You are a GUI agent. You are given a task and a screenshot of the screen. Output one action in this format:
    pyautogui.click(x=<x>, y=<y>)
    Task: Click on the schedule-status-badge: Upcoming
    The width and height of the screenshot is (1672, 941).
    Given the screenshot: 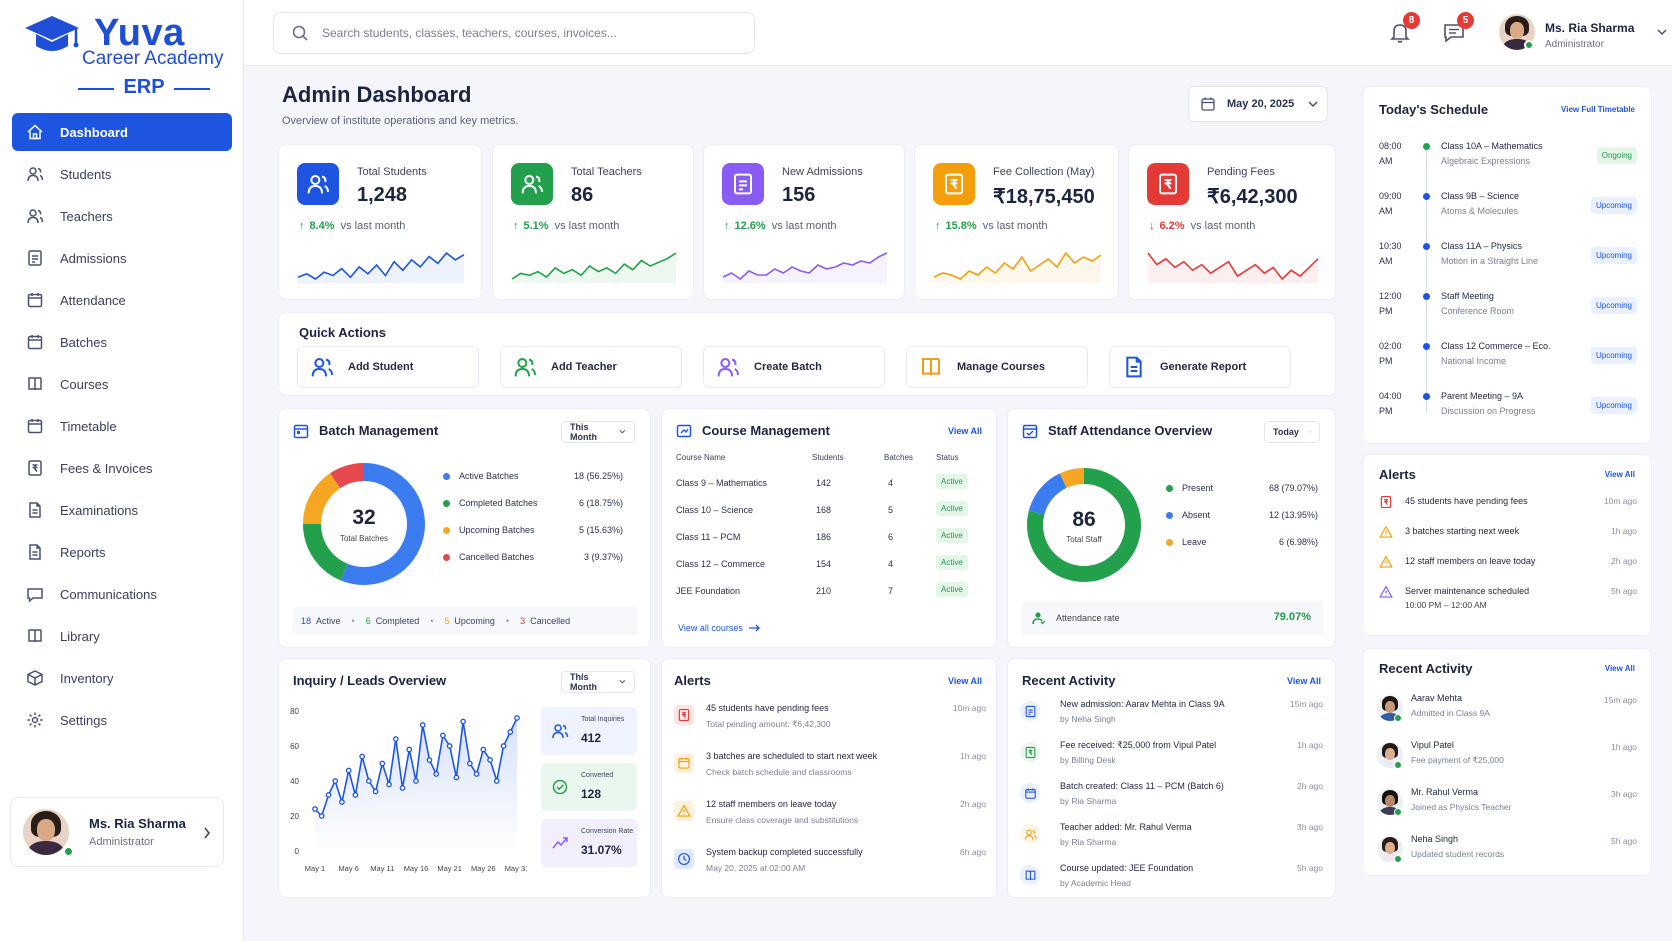 What is the action you would take?
    pyautogui.click(x=1613, y=305)
    